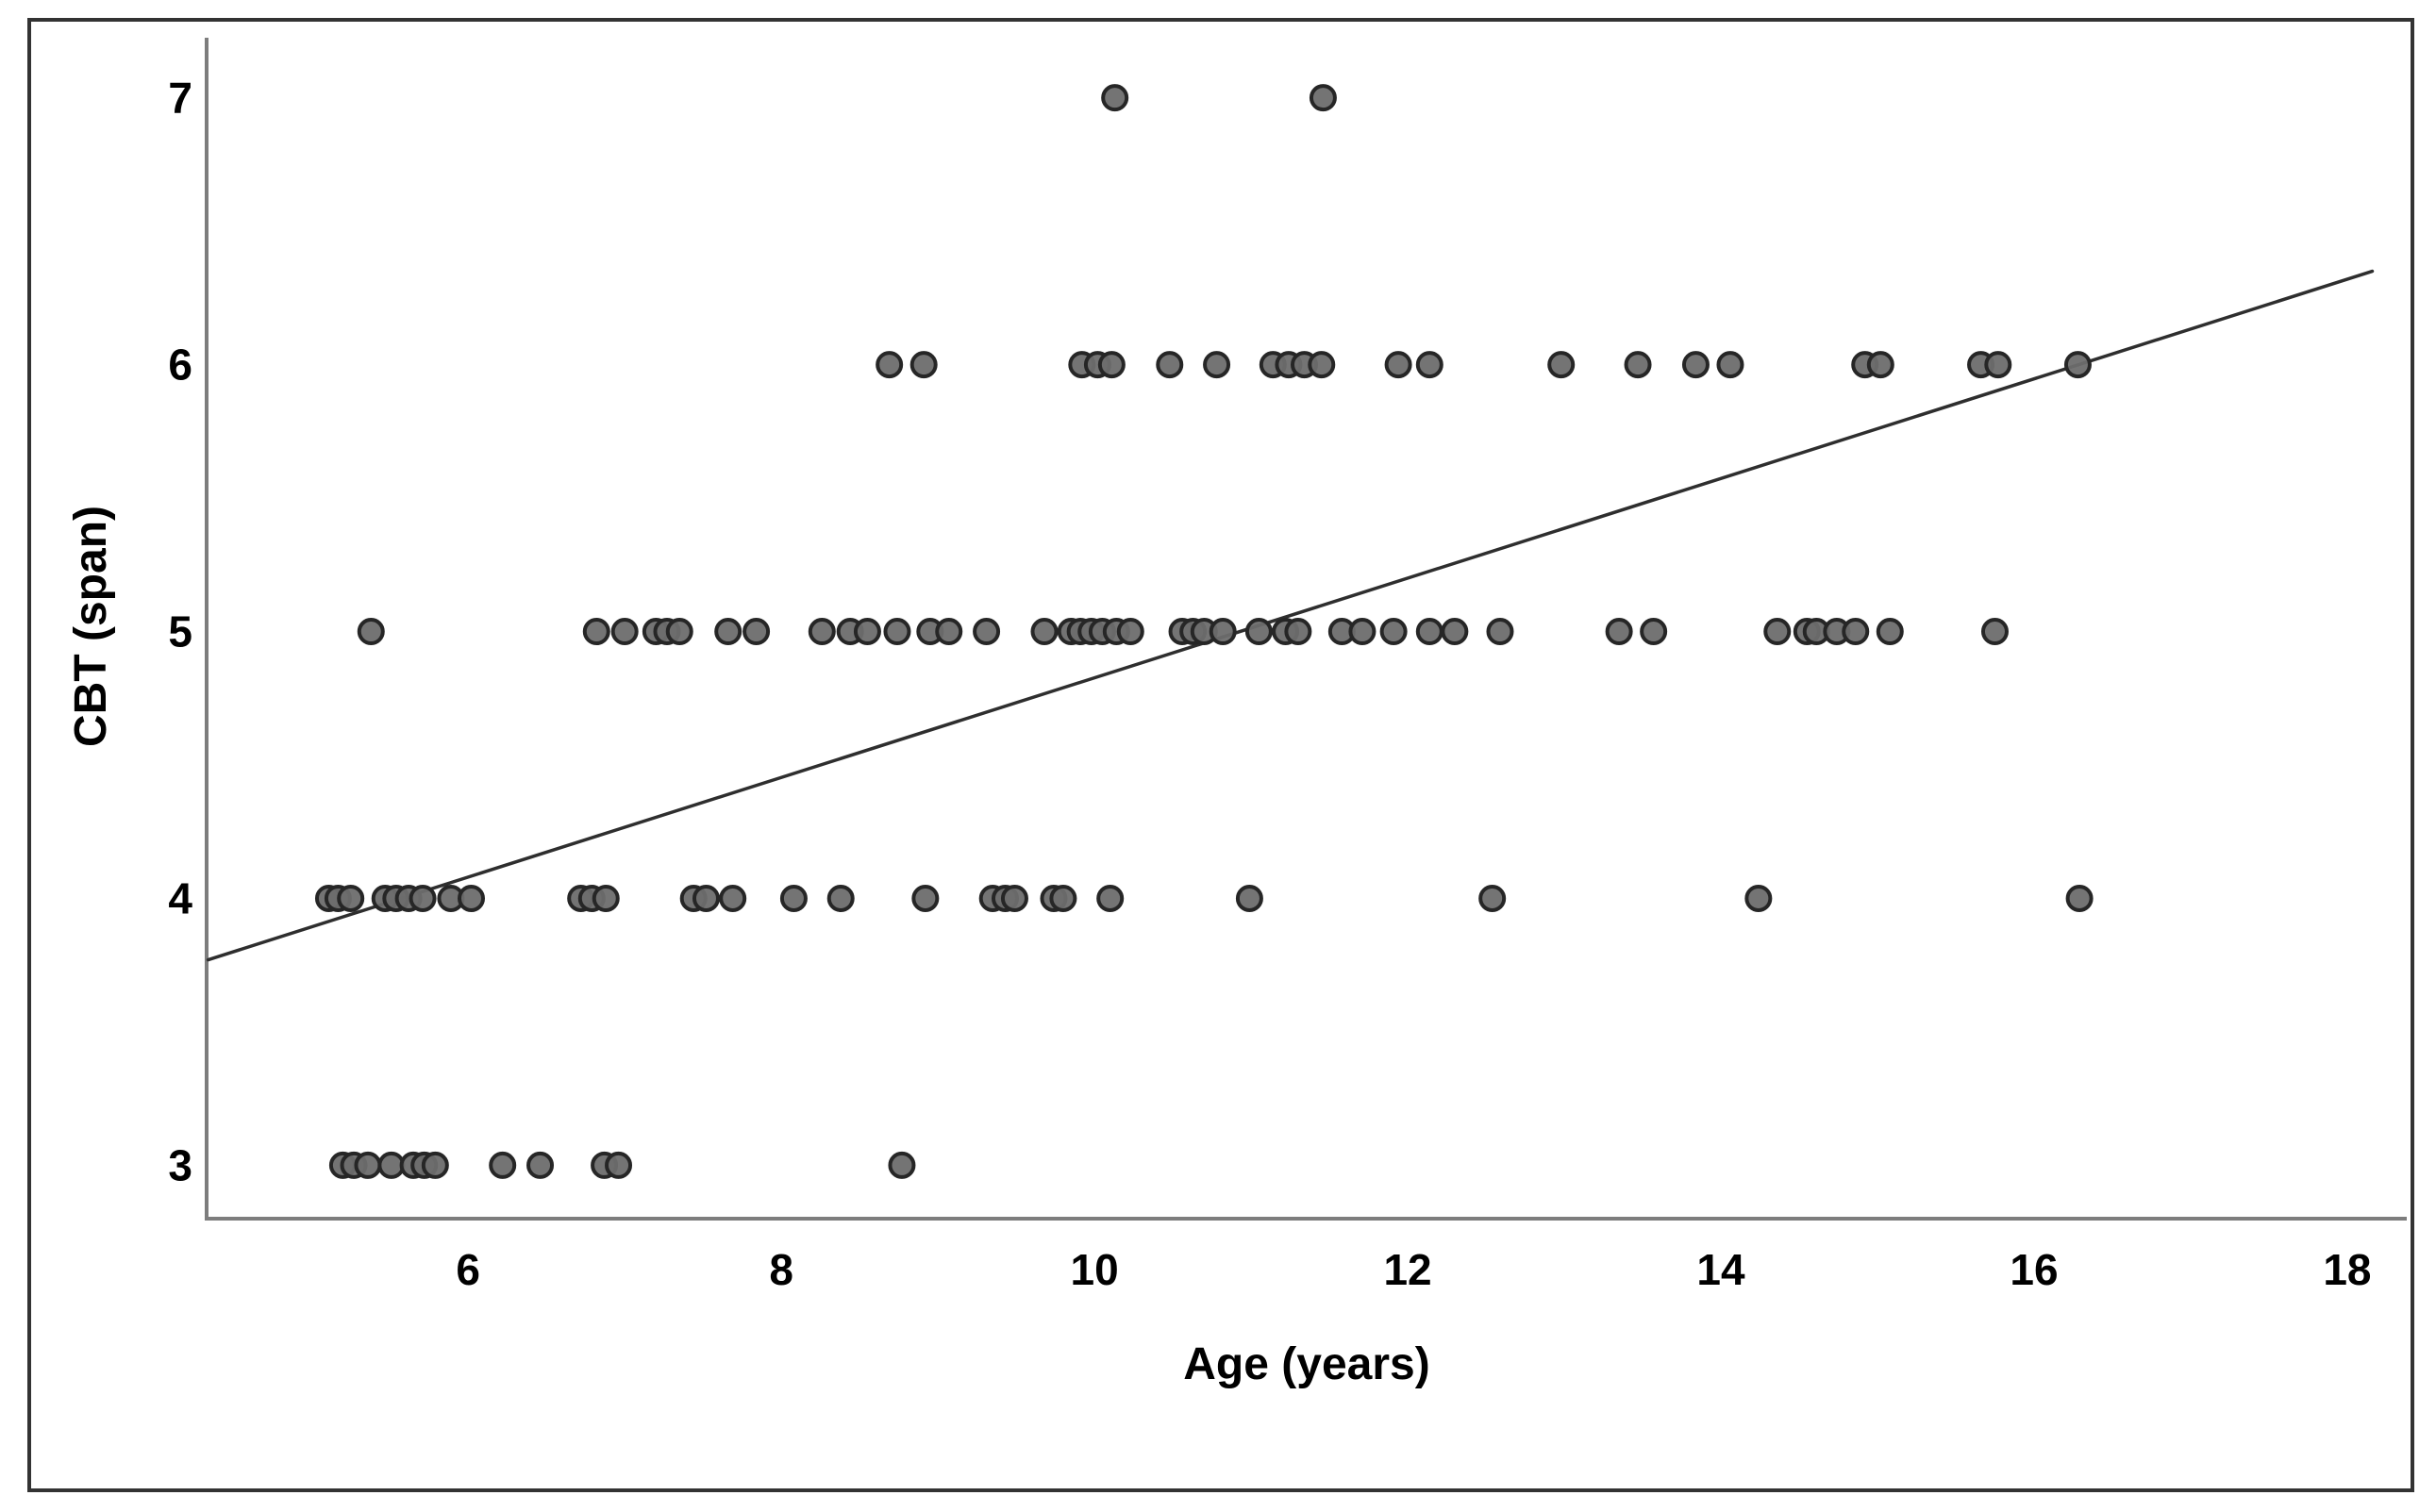 The width and height of the screenshot is (2436, 1512). Describe the element at coordinates (1407, 1269) in the screenshot. I see `x-tick-label: 12` at that location.